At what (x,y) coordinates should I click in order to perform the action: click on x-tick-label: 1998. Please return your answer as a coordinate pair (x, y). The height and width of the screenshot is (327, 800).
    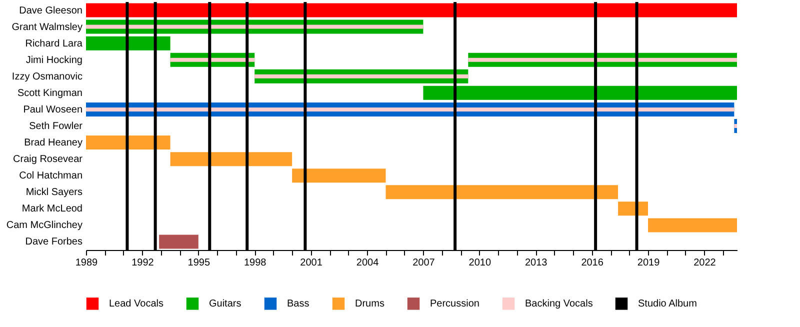
    Looking at the image, I should click on (255, 263).